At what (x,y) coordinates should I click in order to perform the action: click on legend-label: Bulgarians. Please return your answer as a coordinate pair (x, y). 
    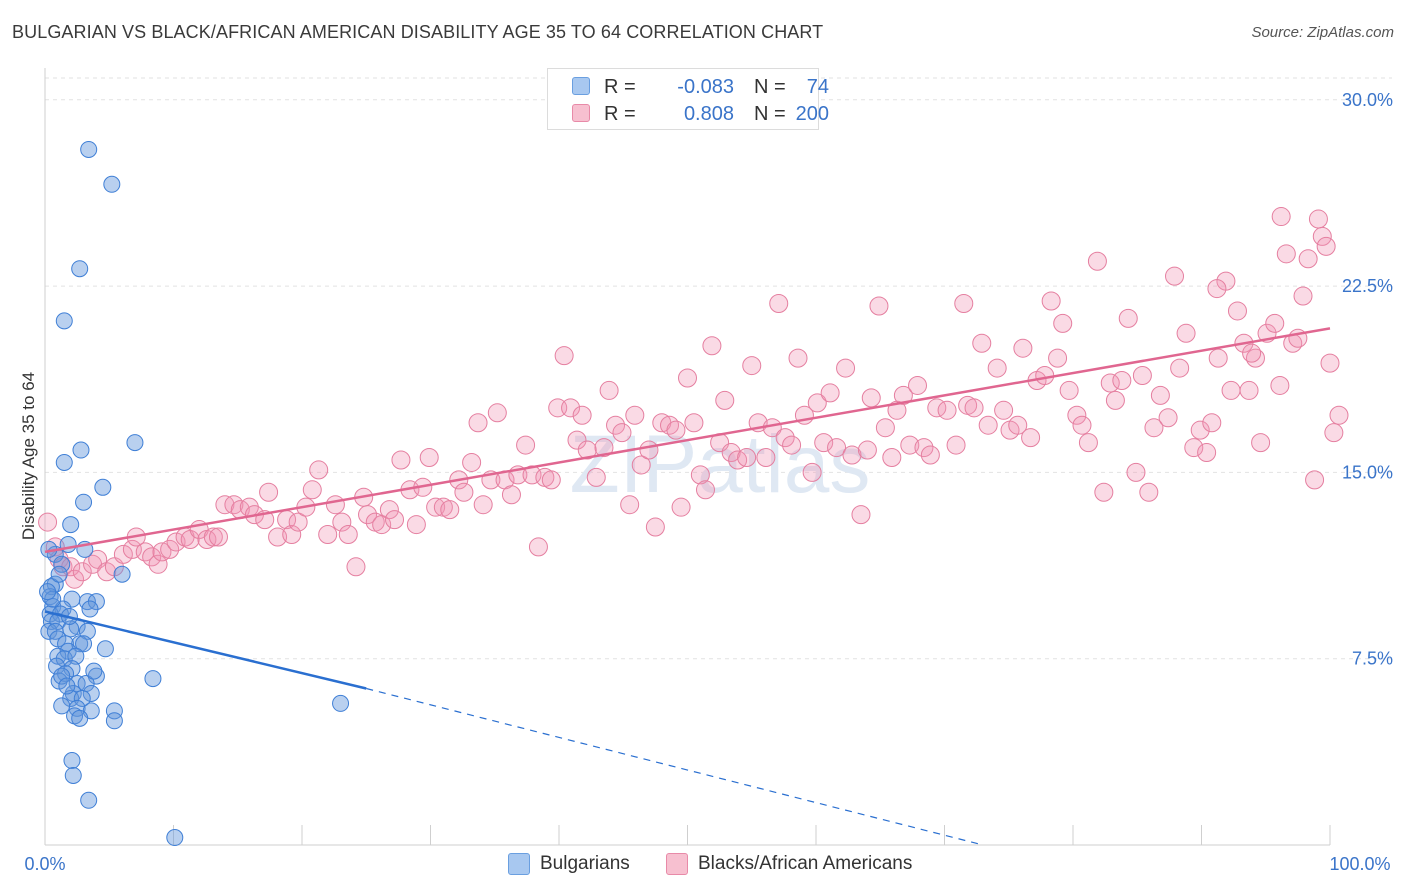
    Looking at the image, I should click on (585, 863).